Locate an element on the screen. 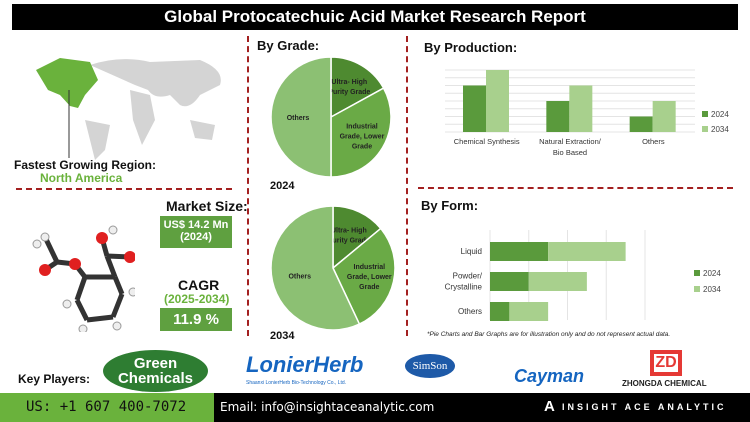 Image resolution: width=750 pixels, height=422 pixels. zd-logo-icon: ZD is located at coordinates (666, 363).